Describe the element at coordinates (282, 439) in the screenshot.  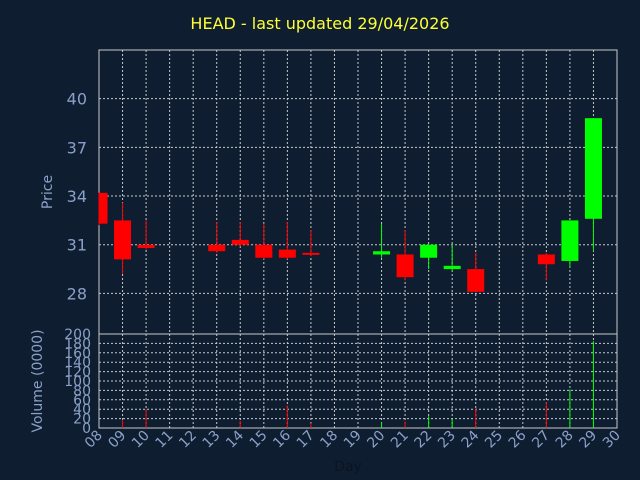
I see `day-tick-label: 16` at that location.